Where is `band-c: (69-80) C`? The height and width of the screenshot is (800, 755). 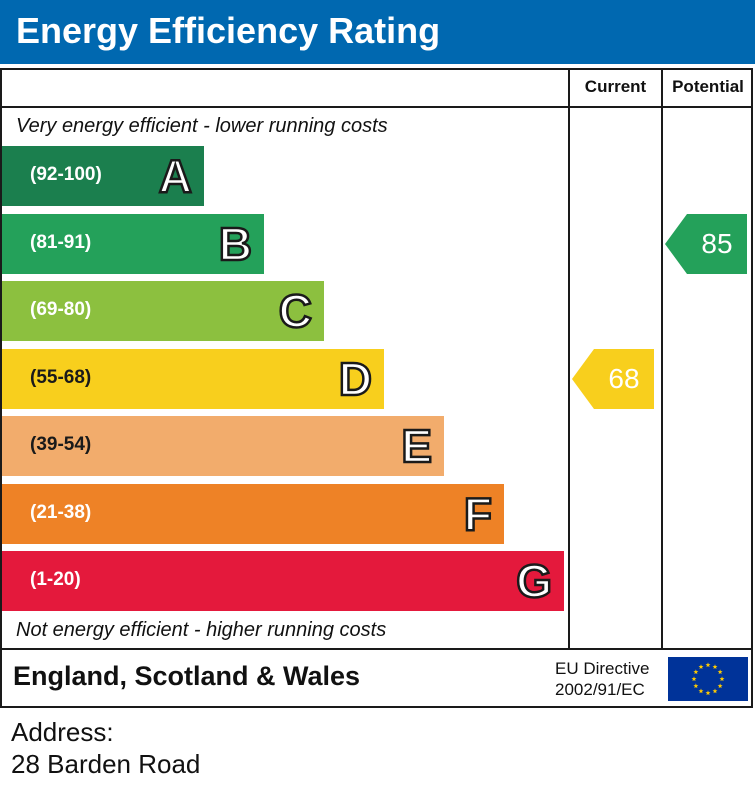
band-c: (69-80) C is located at coordinates (163, 311).